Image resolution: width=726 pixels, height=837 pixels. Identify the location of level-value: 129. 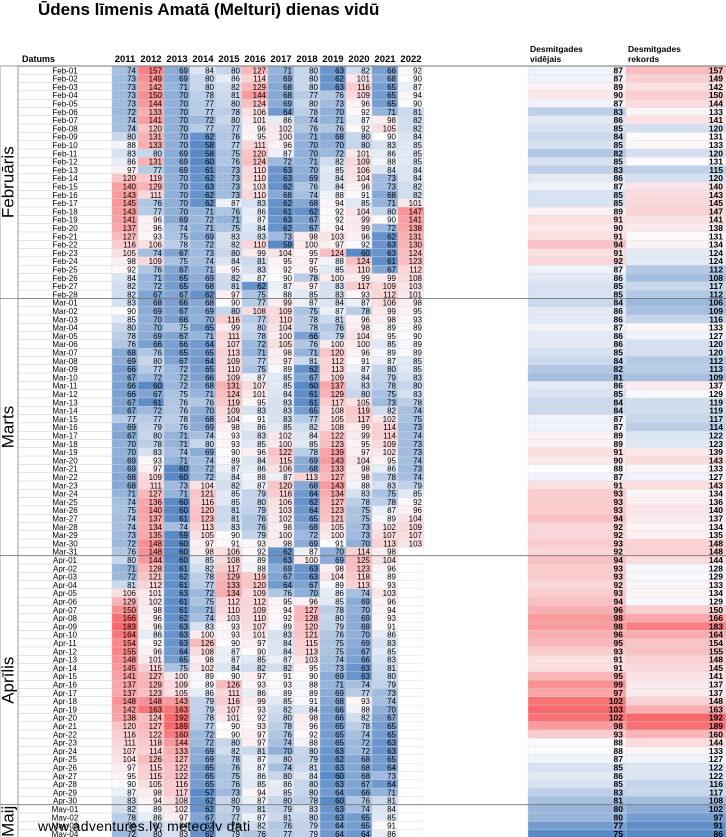
(156, 685).